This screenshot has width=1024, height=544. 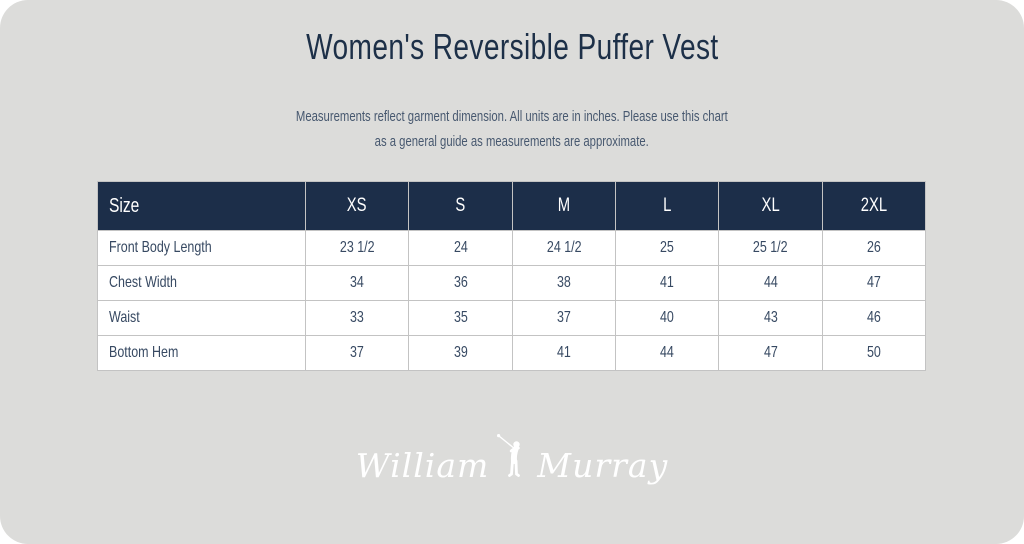 I want to click on page-title: Women's Reversible Puffer Vest, so click(x=512, y=46).